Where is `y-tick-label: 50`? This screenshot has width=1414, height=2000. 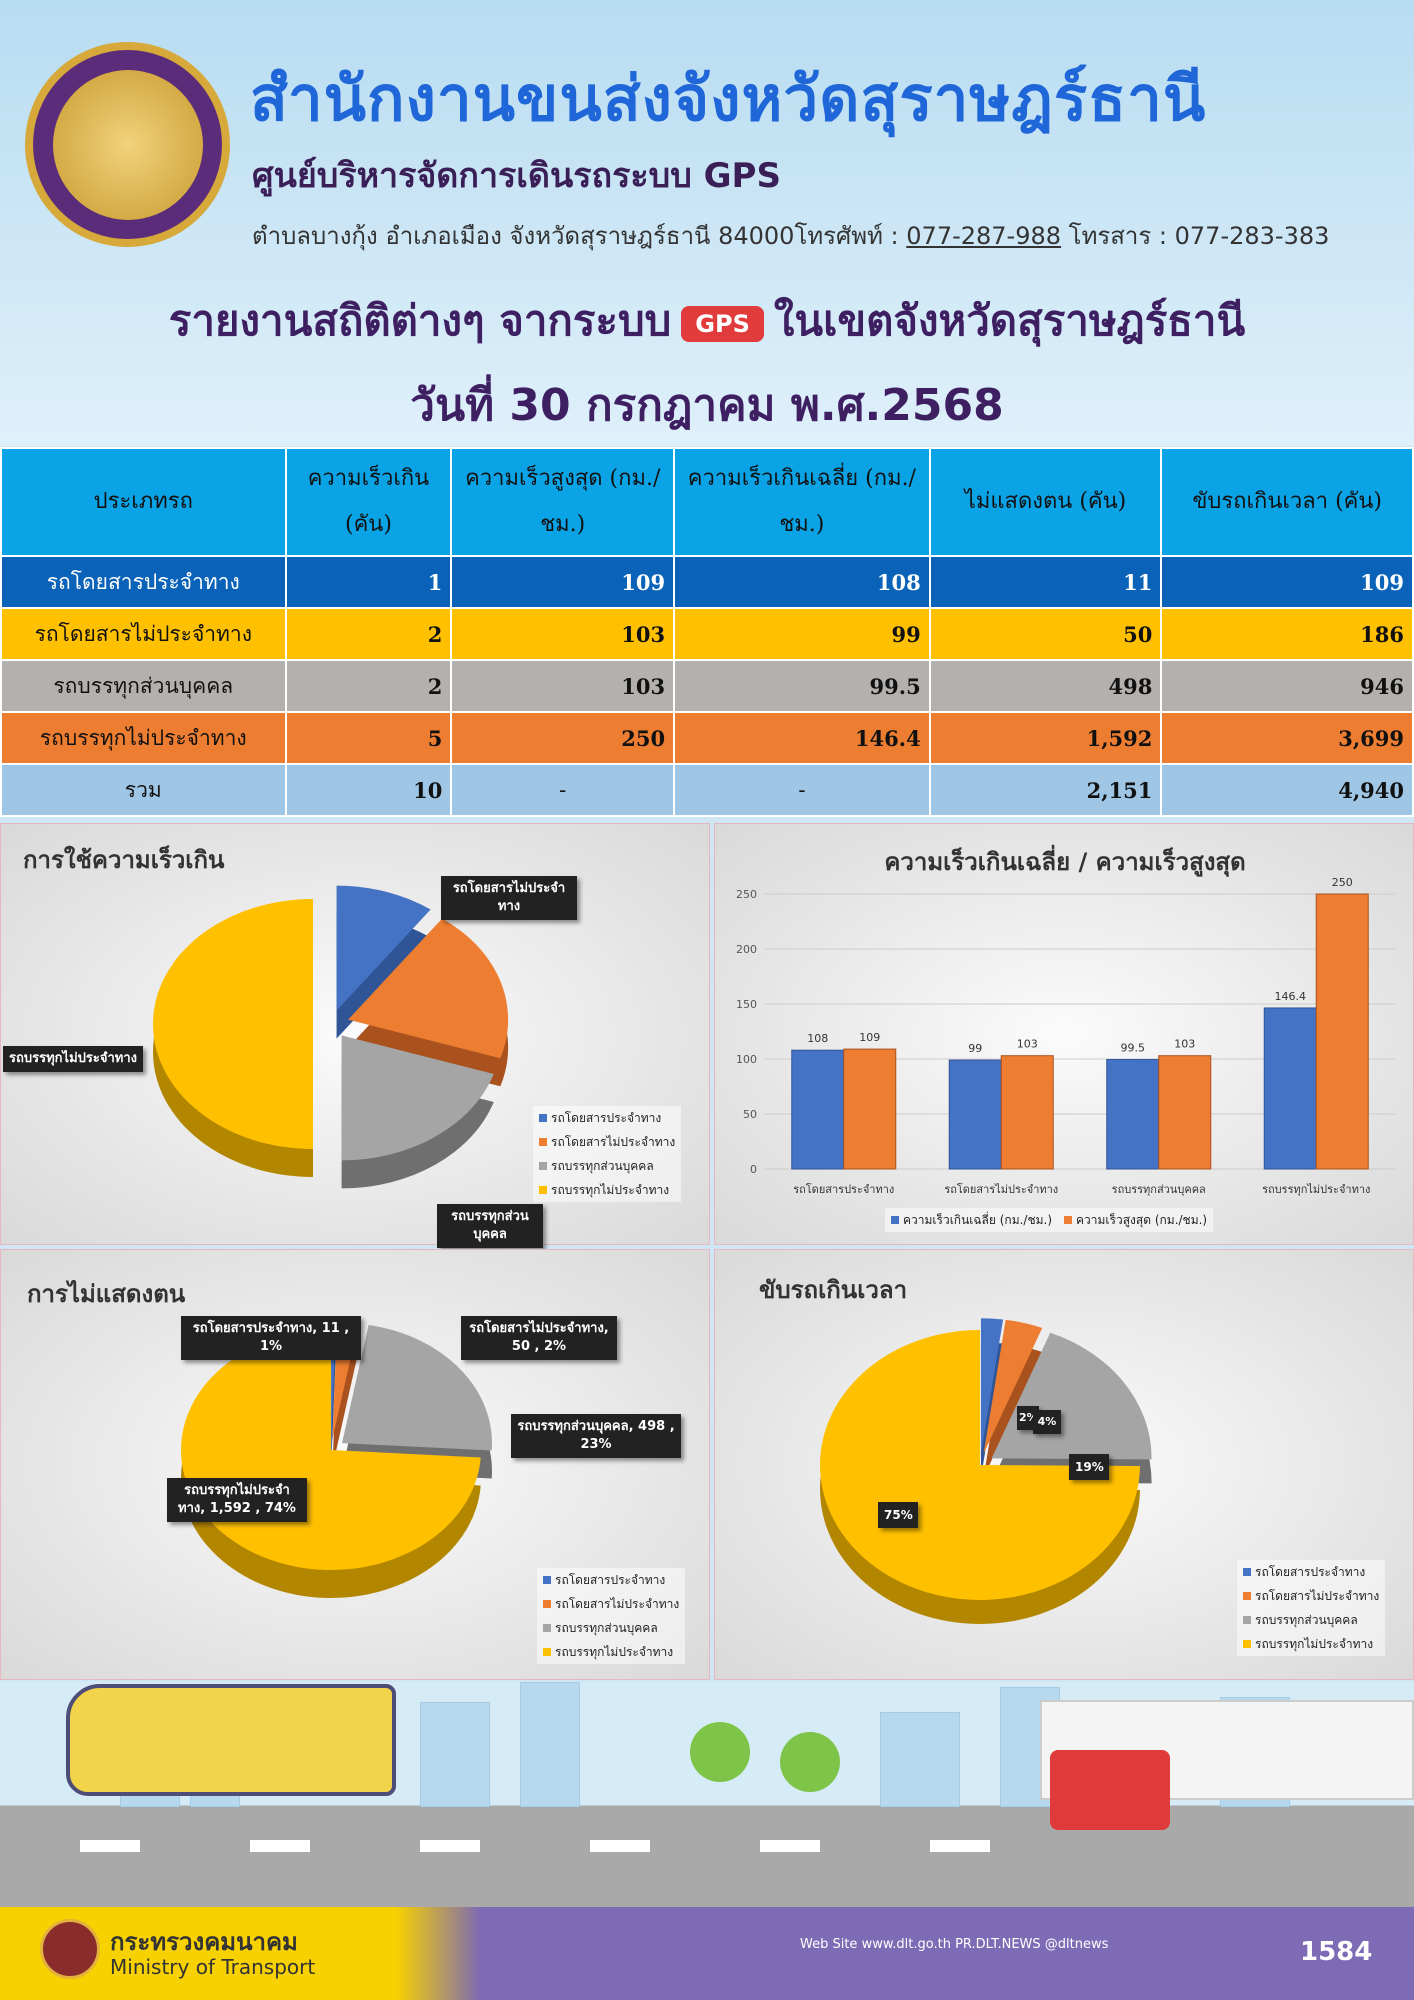
y-tick-label: 50 is located at coordinates (750, 1114).